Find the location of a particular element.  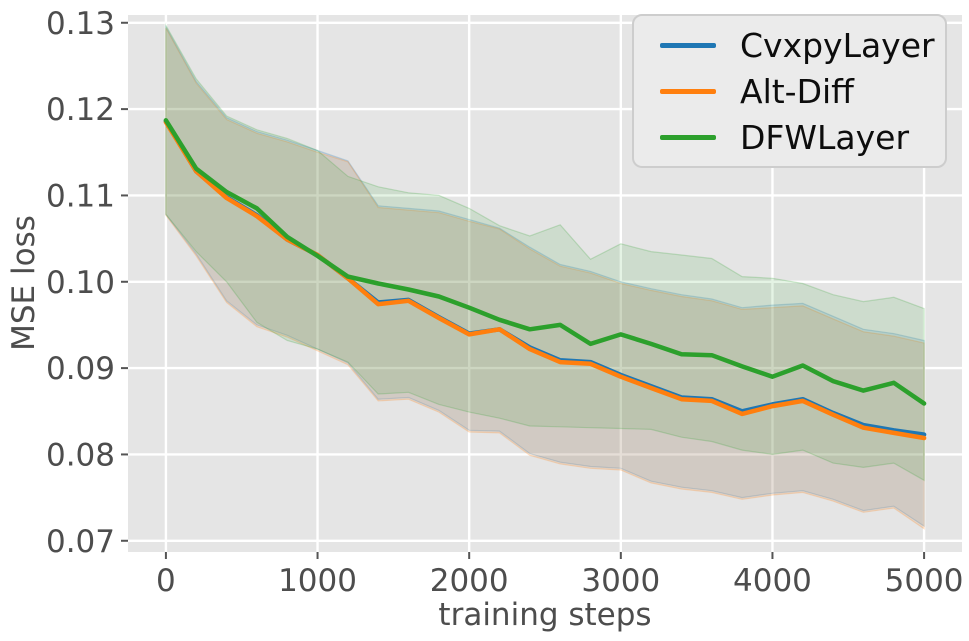

legend-item-label: Alt-Diff is located at coordinates (797, 91).